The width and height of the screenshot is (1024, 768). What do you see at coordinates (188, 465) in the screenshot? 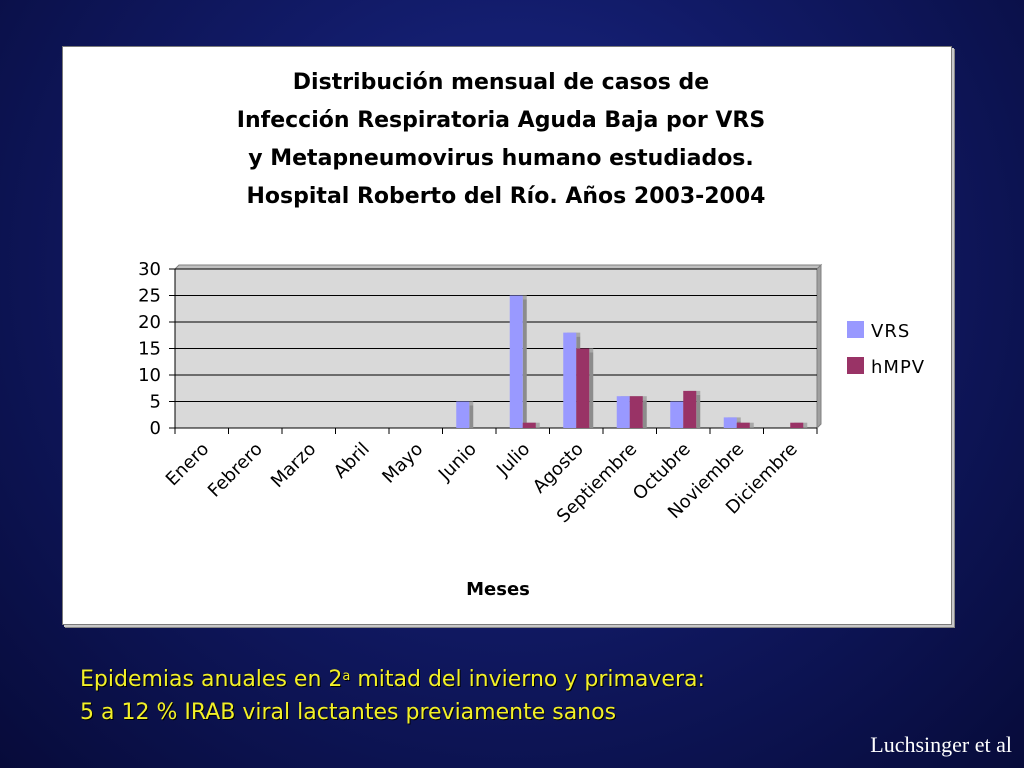
I see `x-tick-label: Enero` at bounding box center [188, 465].